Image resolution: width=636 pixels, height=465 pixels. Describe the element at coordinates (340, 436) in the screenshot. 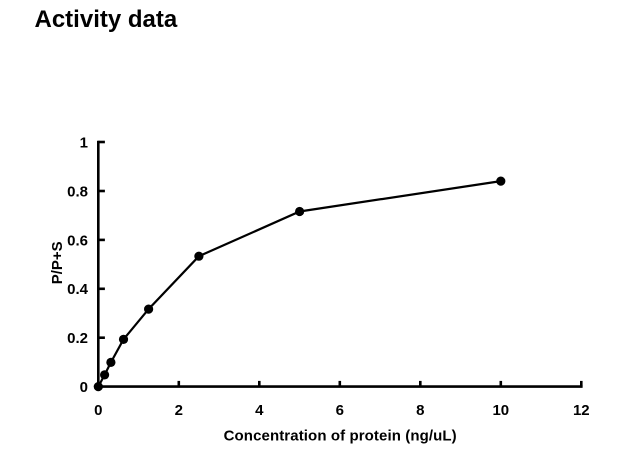

I see `svg-text:Concentration of protein (ng/u: Concentration of protein (ng/uL)` at that location.